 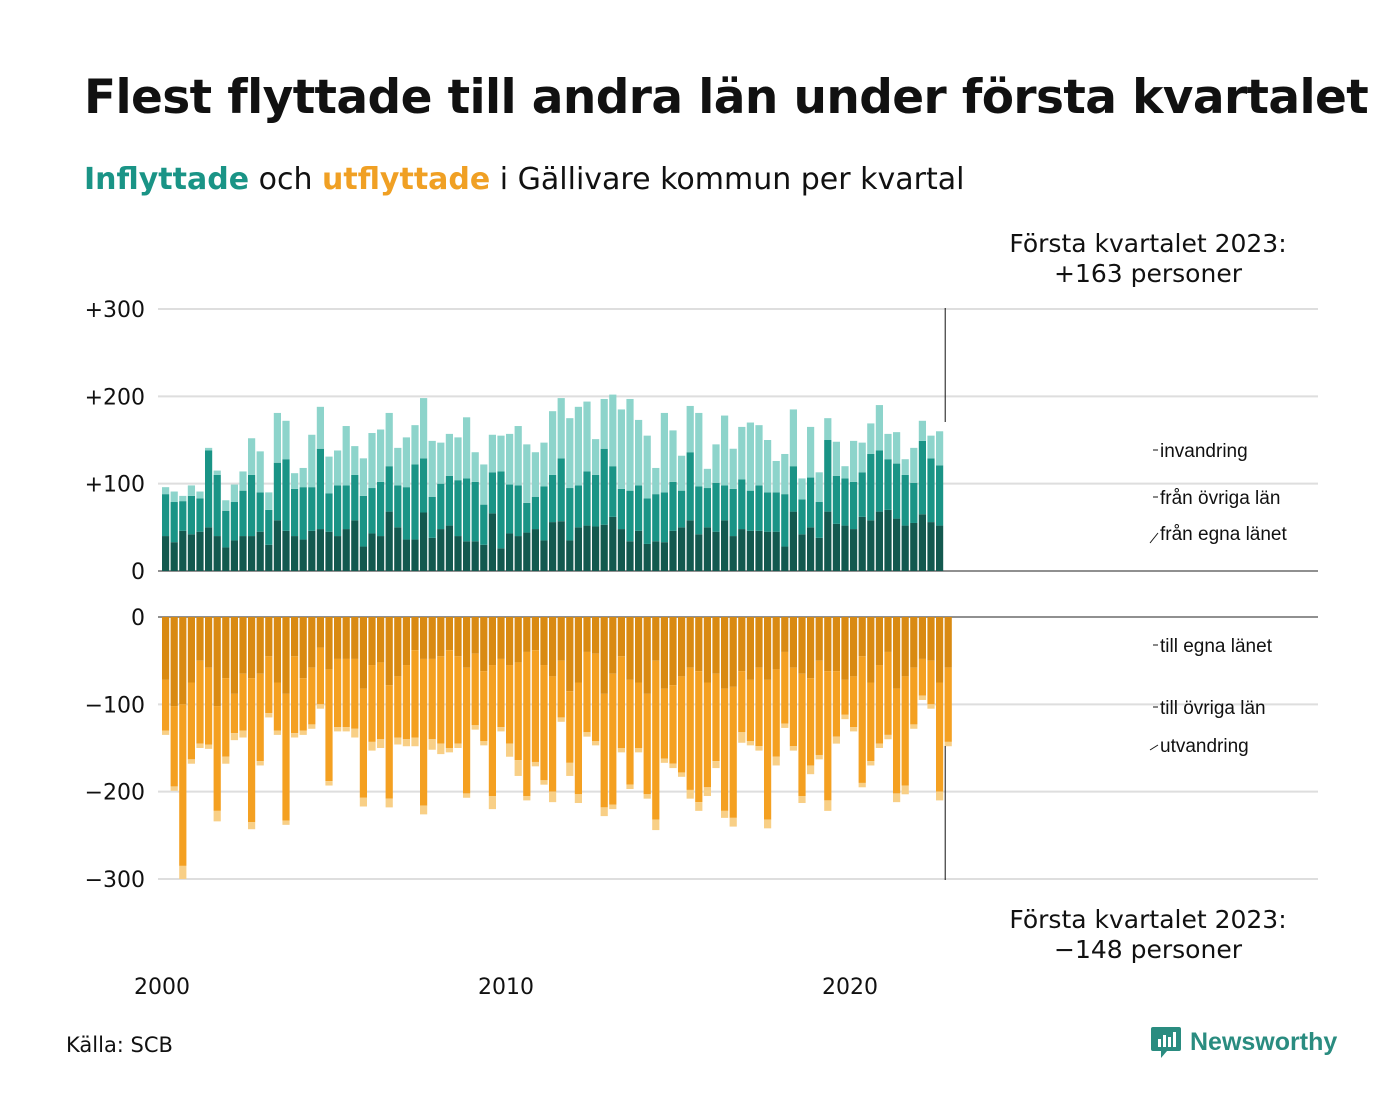 I want to click on stack-label-in: invandring, so click(x=1204, y=451).